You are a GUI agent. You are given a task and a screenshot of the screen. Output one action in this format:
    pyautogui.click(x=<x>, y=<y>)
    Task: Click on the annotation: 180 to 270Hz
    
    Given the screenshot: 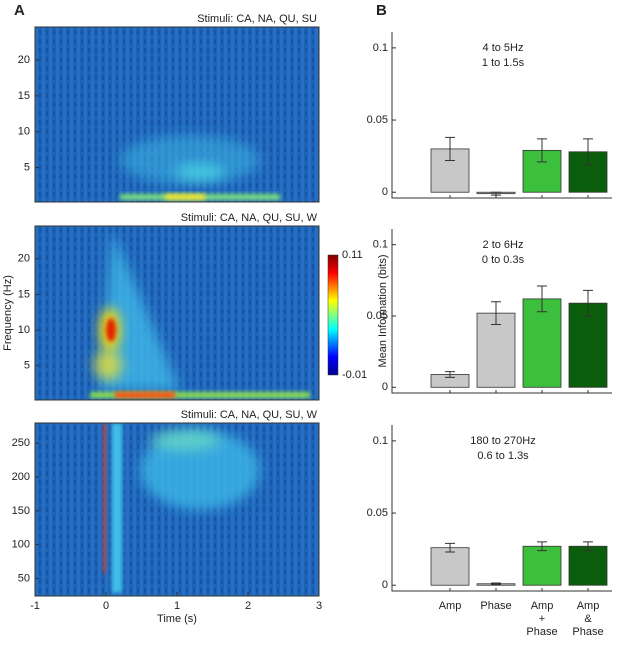 What is the action you would take?
    pyautogui.click(x=502, y=441)
    